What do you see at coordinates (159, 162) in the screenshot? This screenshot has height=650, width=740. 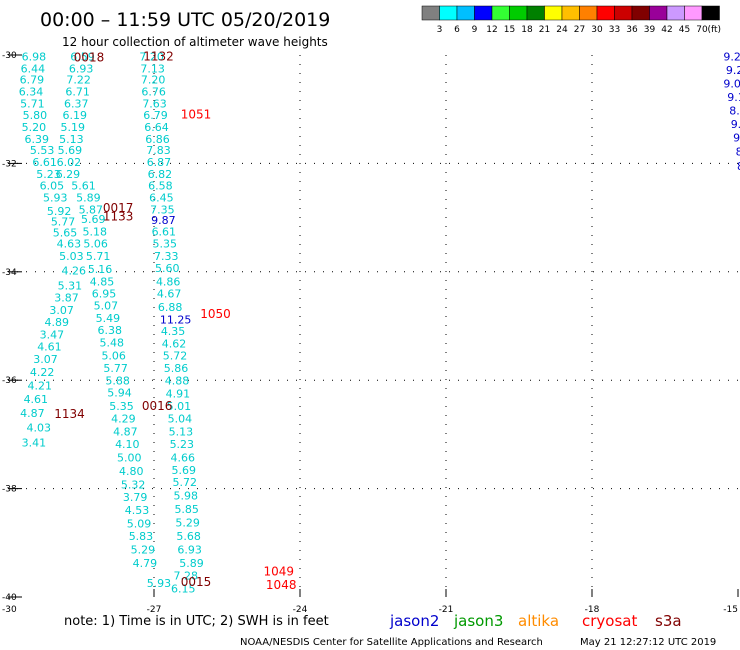 I see `wave-height-value: 6.87` at bounding box center [159, 162].